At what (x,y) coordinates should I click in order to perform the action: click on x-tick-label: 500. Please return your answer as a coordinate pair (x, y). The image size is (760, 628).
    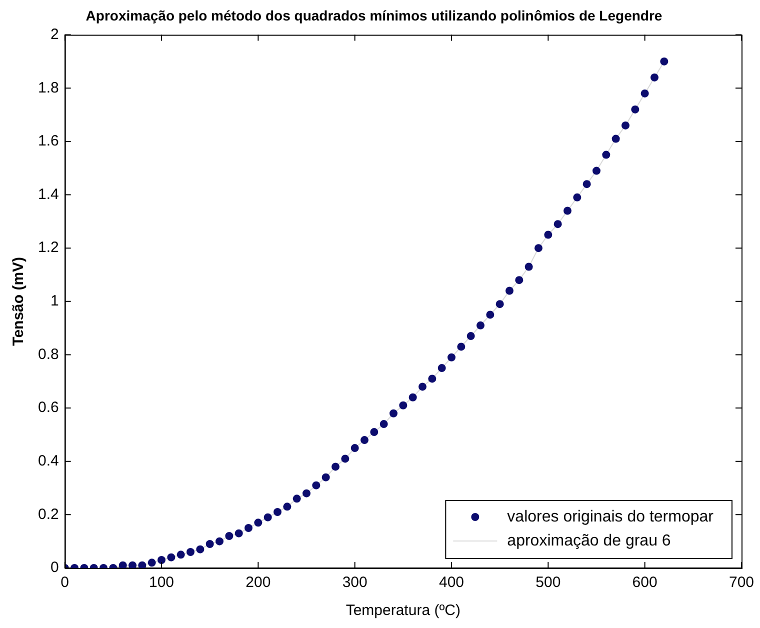
    Looking at the image, I should click on (548, 583).